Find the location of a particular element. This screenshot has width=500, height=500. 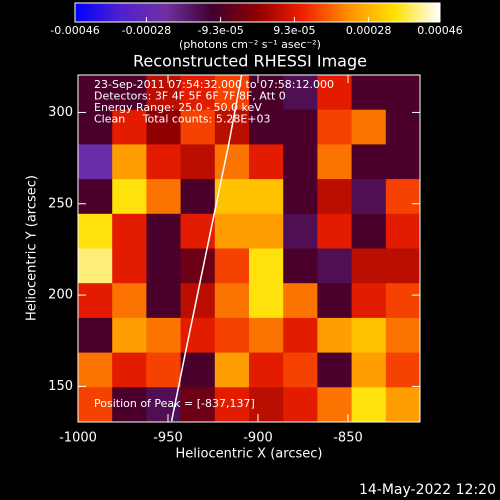

colorbar-tick-label: -0.00046 is located at coordinates (74, 30).